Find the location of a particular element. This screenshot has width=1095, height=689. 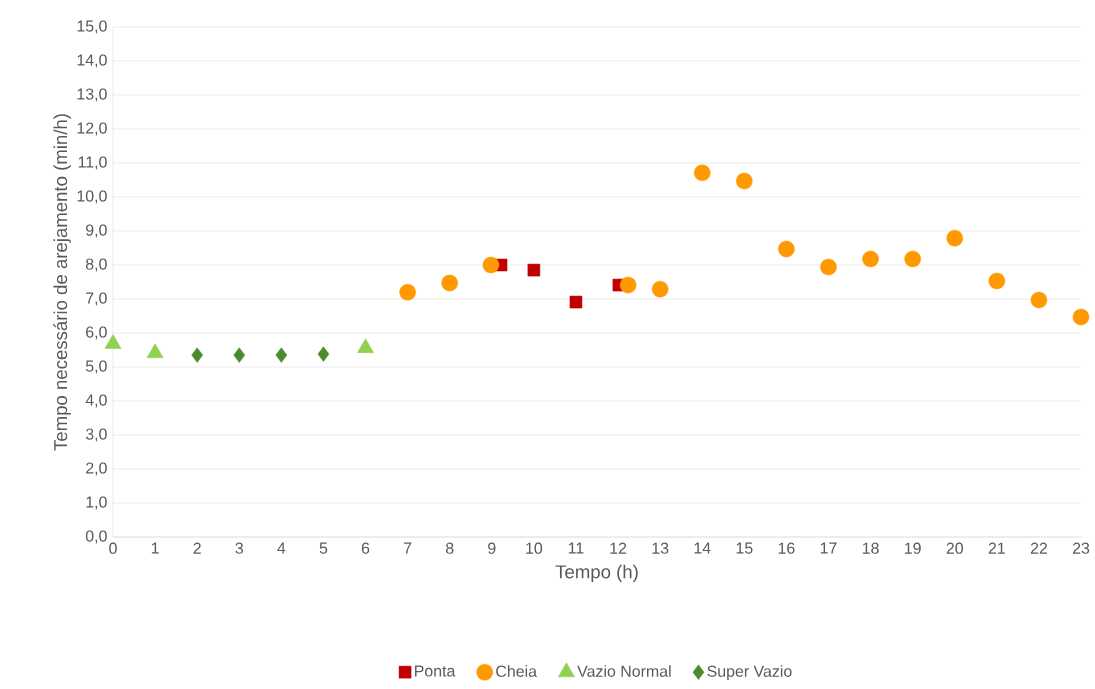

x-tick-label: 23 is located at coordinates (1081, 548).